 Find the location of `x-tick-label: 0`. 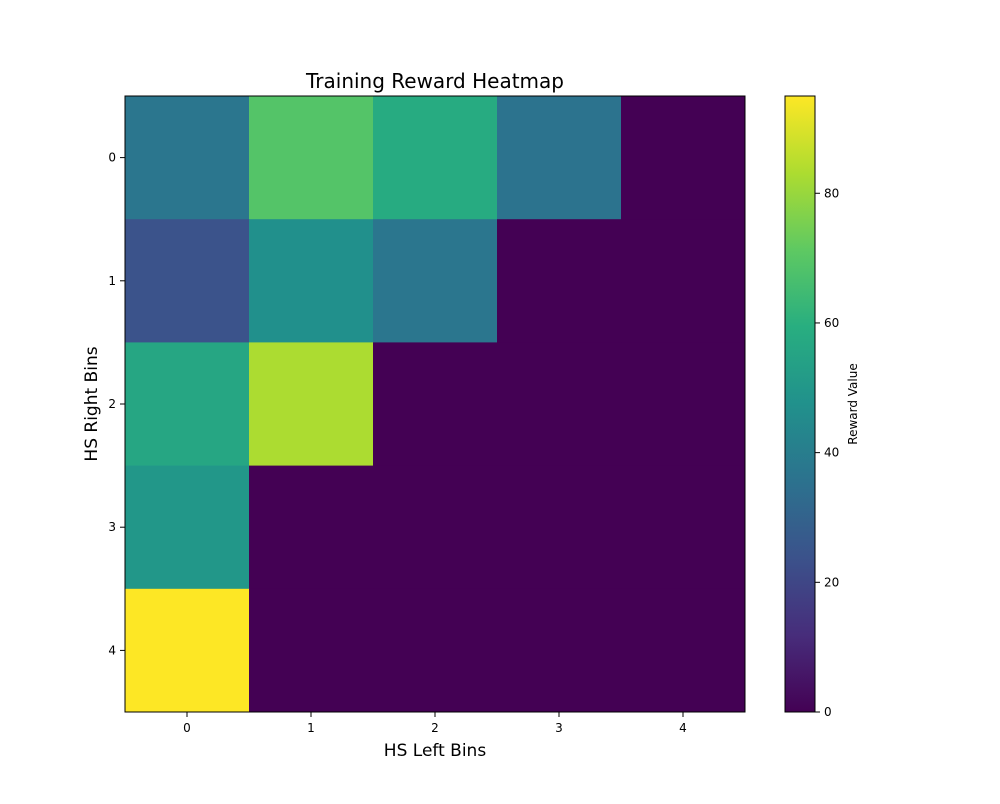

x-tick-label: 0 is located at coordinates (187, 728).